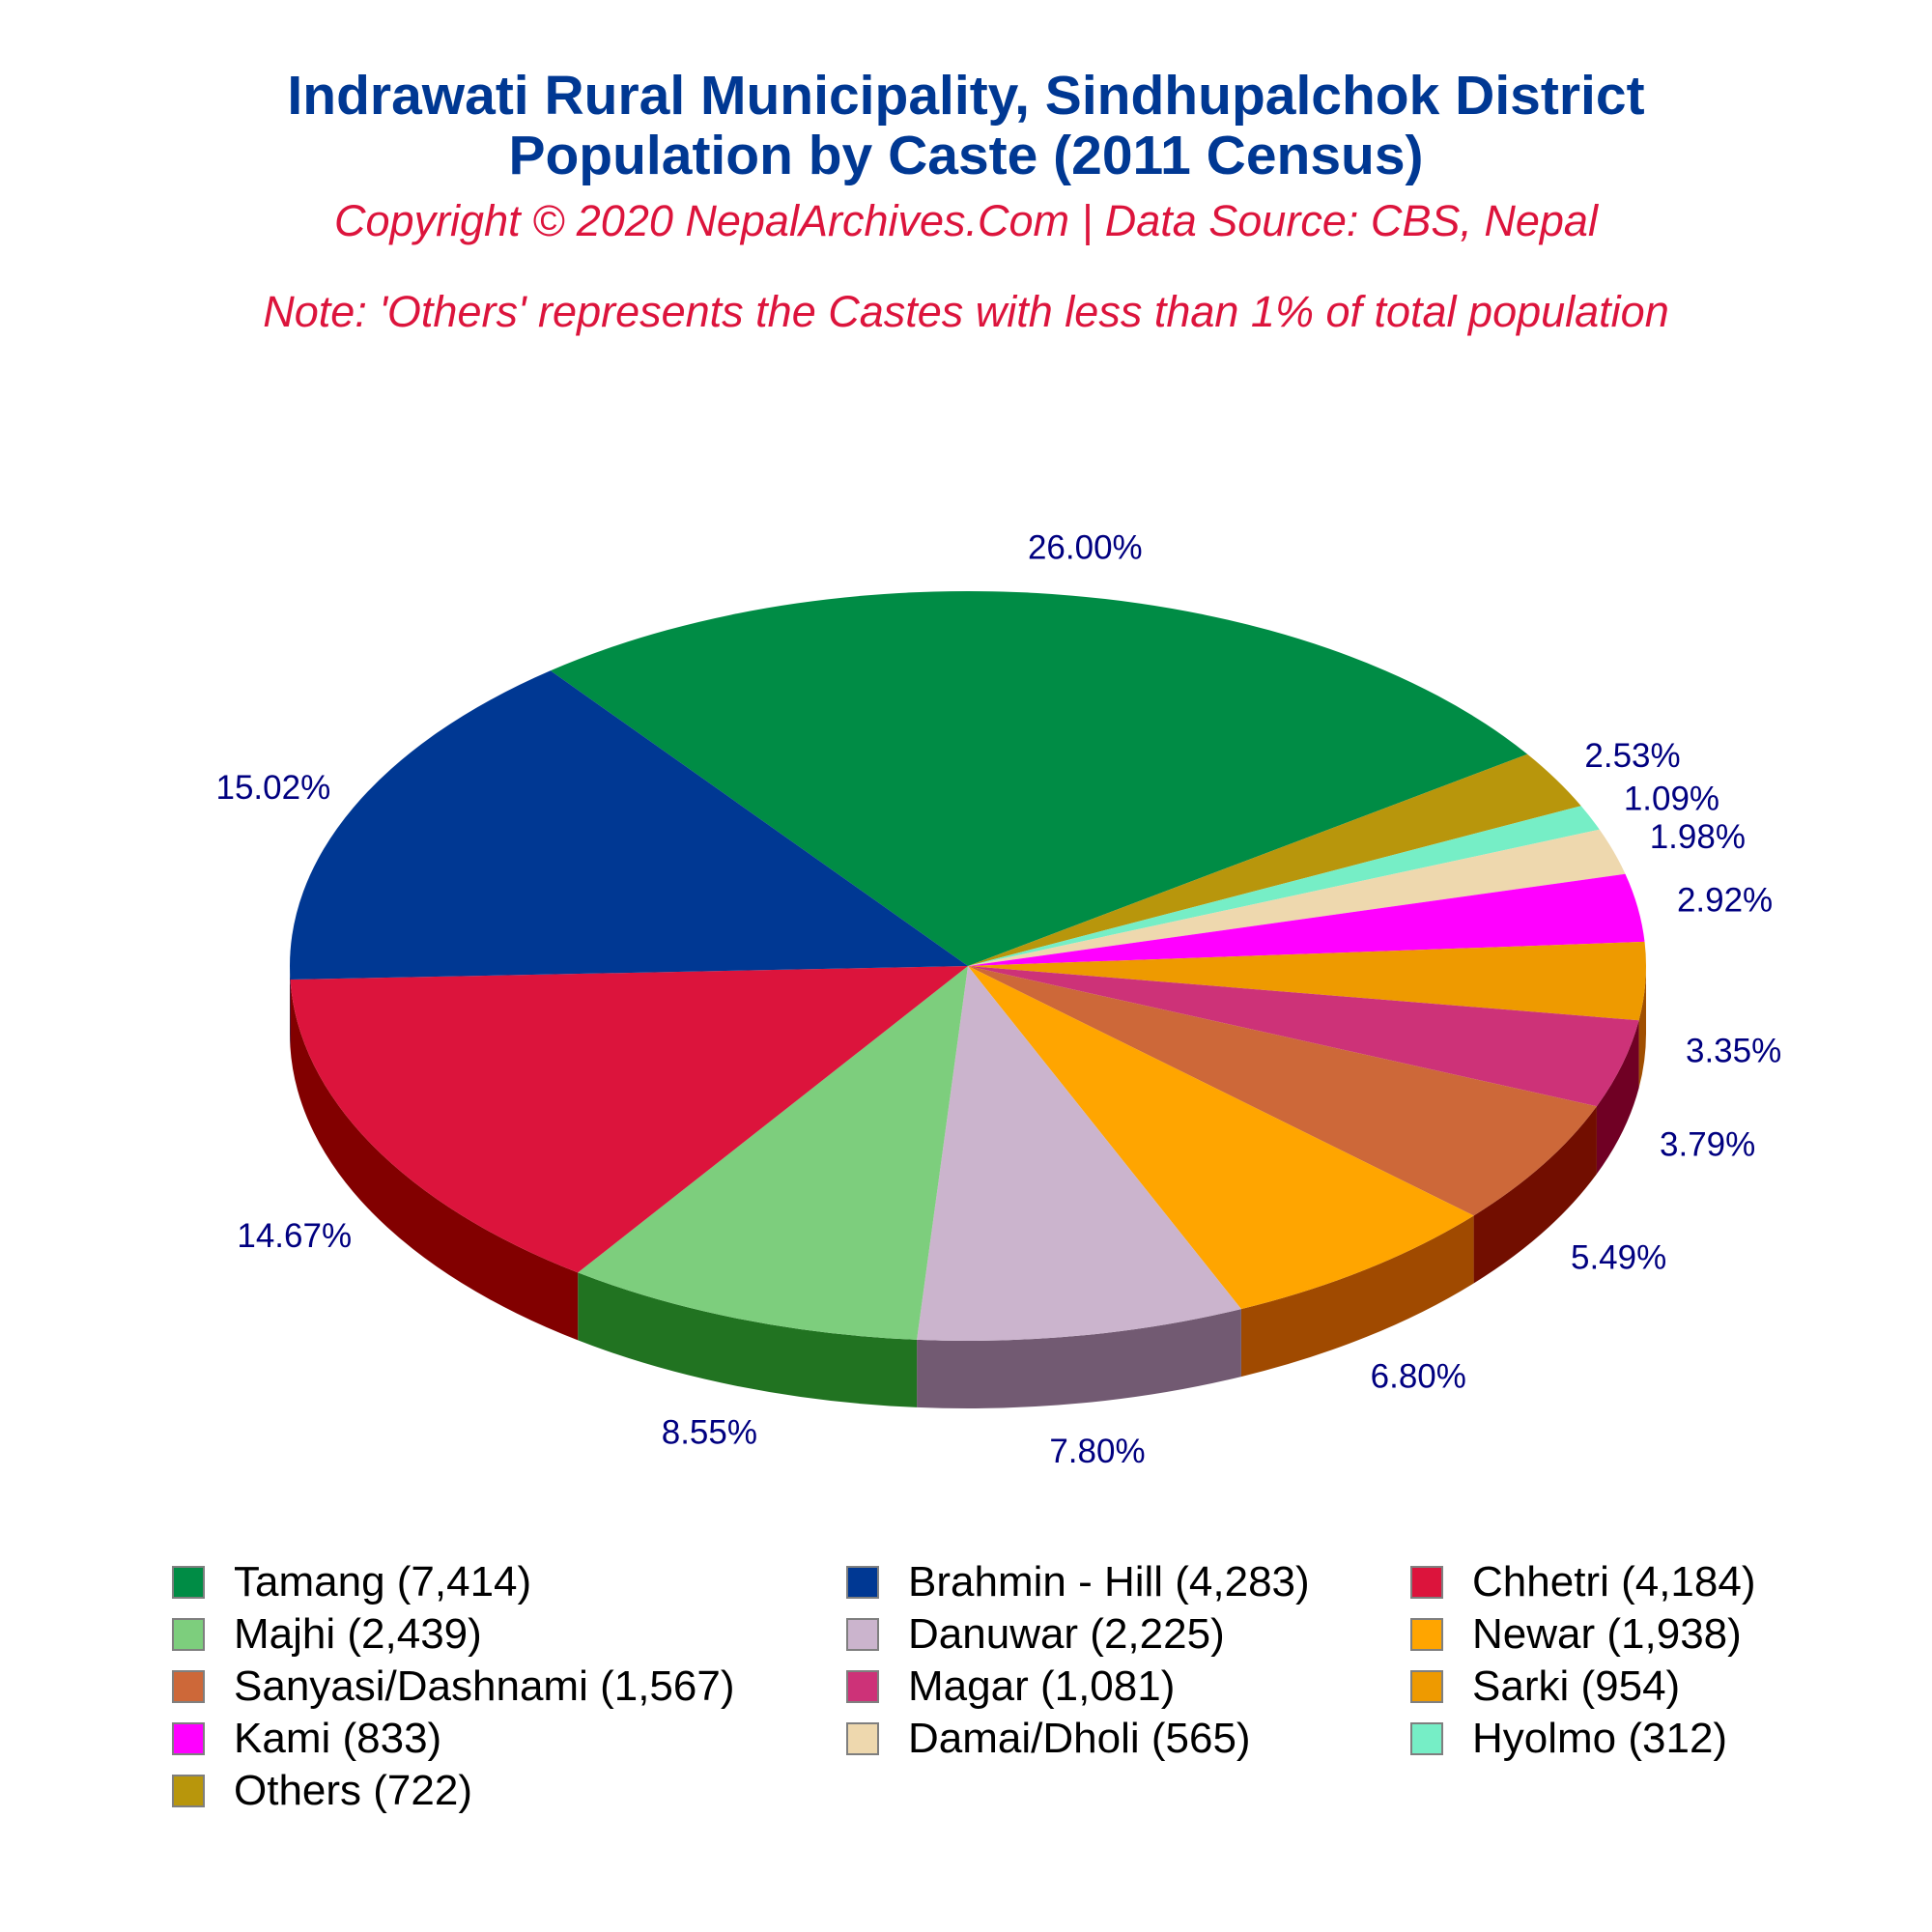 The image size is (1932, 1932). Describe the element at coordinates (748, 1339) in the screenshot. I see `pie-side-majhi` at that location.